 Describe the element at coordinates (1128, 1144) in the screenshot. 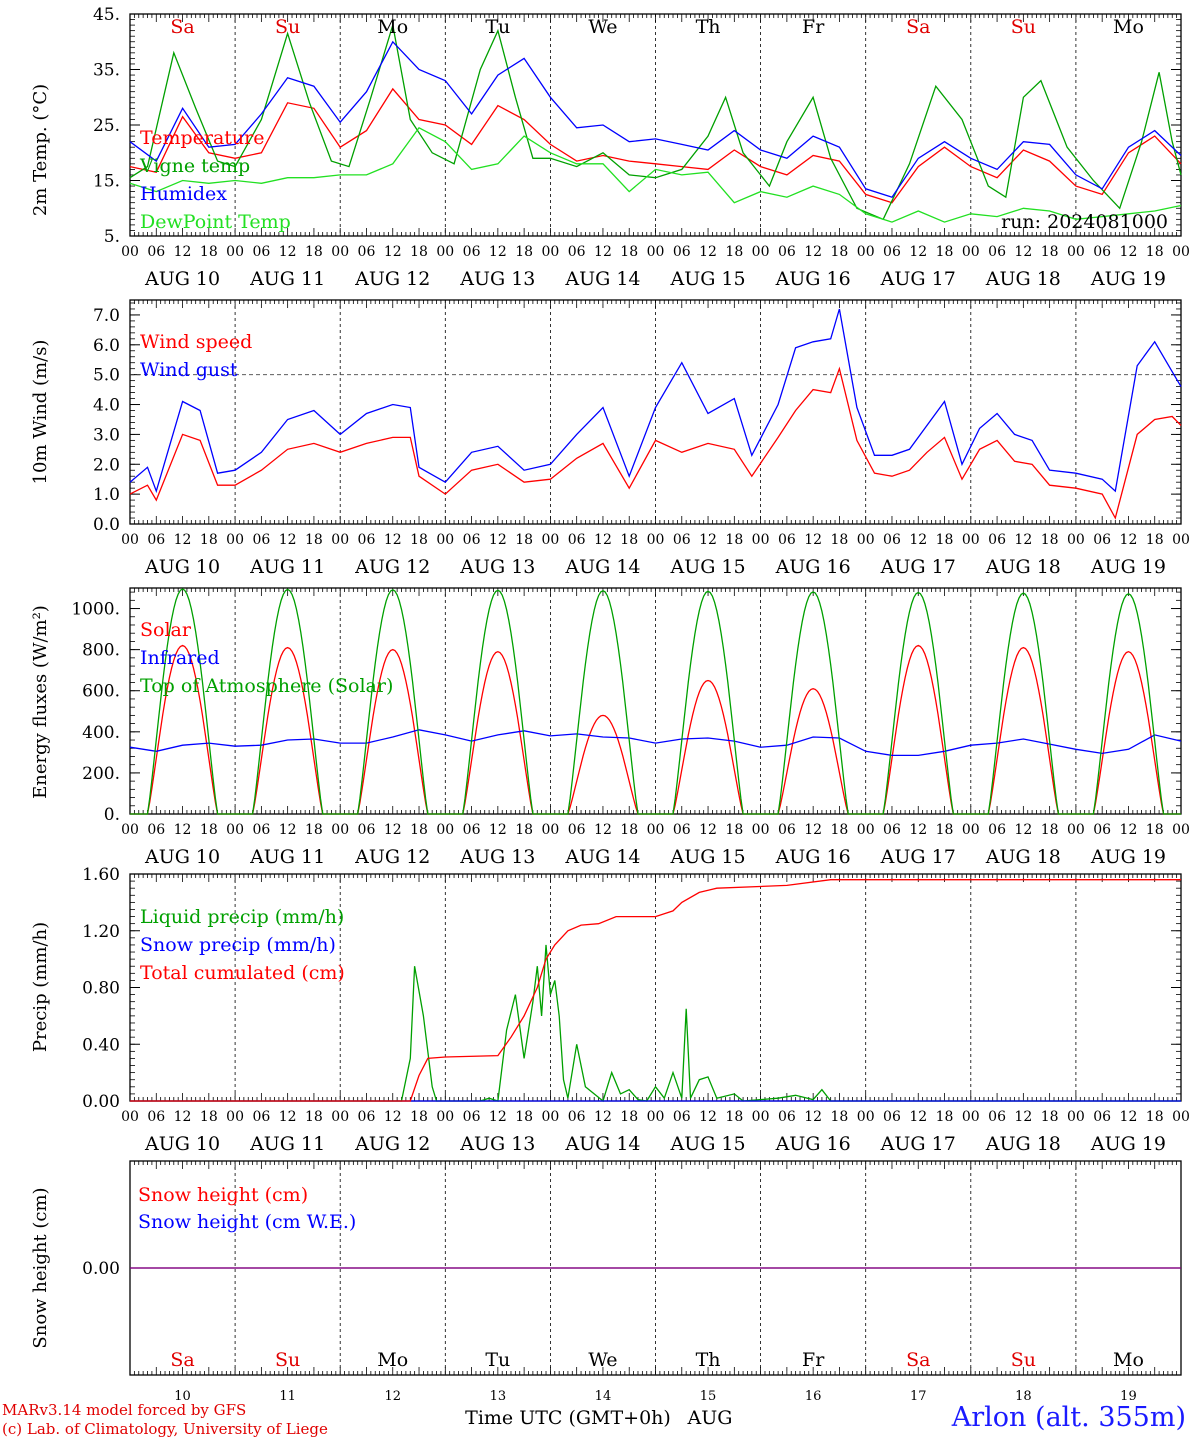

I see `date-label: AUG 19` at that location.